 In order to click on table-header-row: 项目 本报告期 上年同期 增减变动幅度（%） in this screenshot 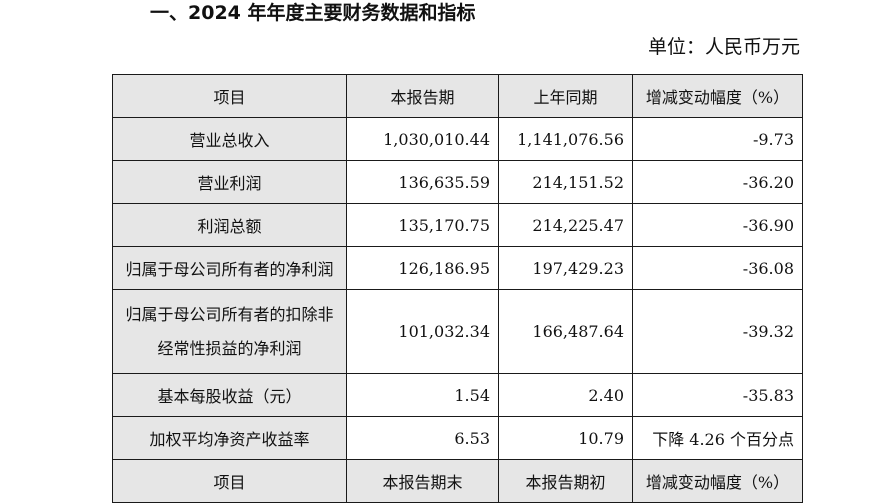, I will do `click(457, 96)`.